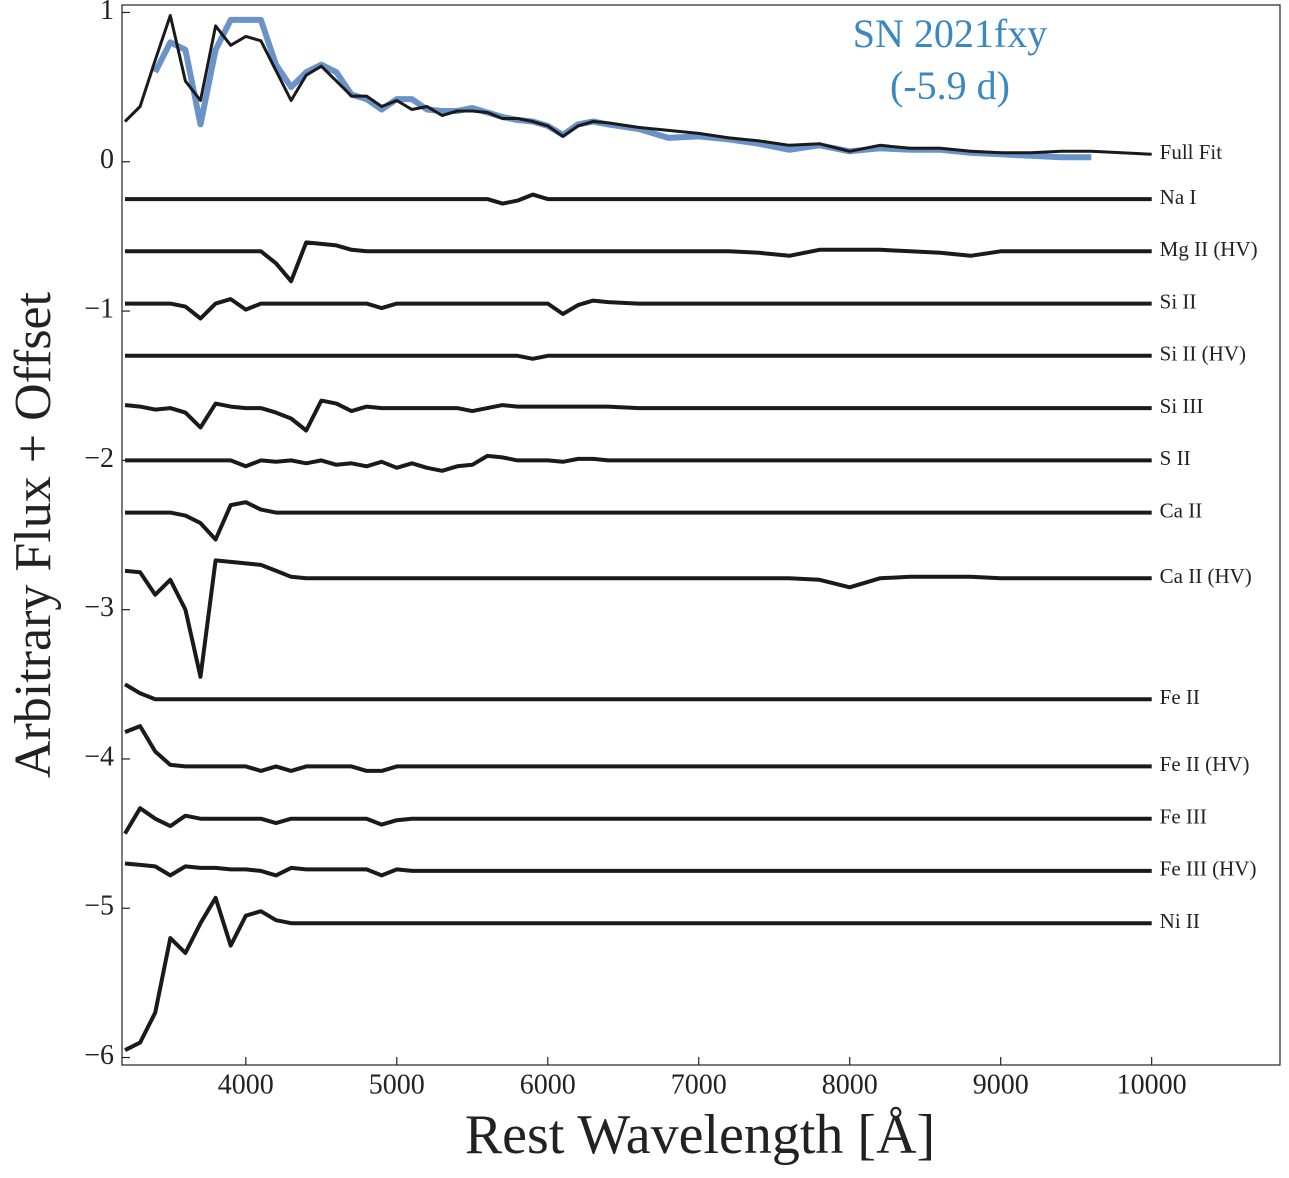 The height and width of the screenshot is (1178, 1289). Describe the element at coordinates (107, 13) in the screenshot. I see `y-tick-label: 1` at that location.